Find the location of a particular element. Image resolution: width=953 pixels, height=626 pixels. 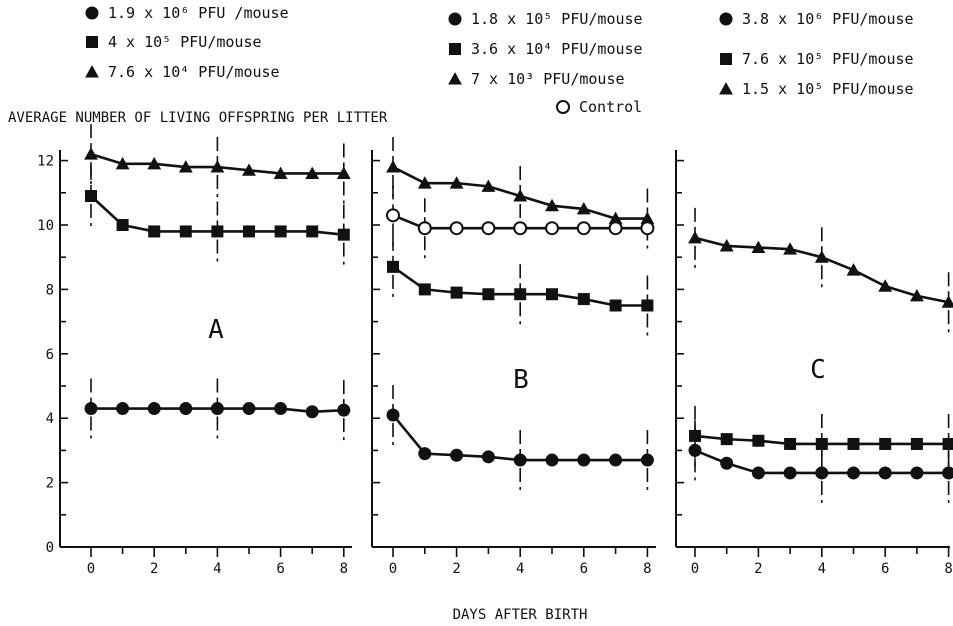

legend-marker-open-circle is located at coordinates (563, 107).